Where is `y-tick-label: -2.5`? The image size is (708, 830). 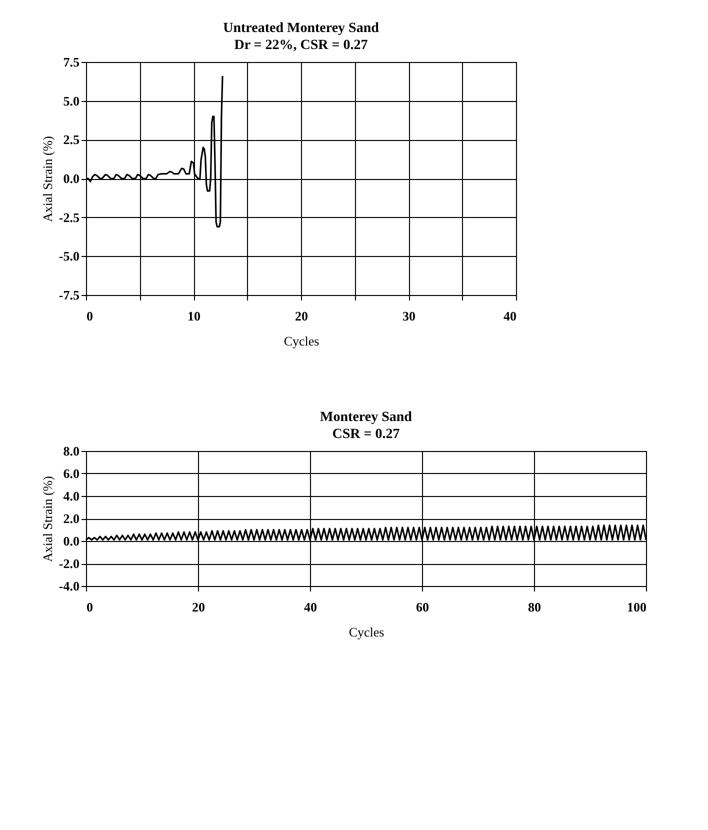 y-tick-label: -2.5 is located at coordinates (69, 217).